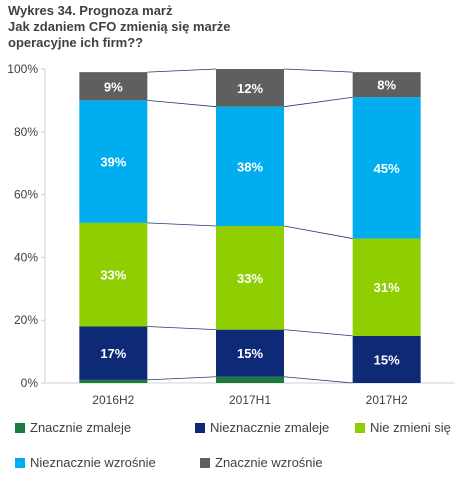  Describe the element at coordinates (26, 320) in the screenshot. I see `y-tick-label: 20%` at that location.